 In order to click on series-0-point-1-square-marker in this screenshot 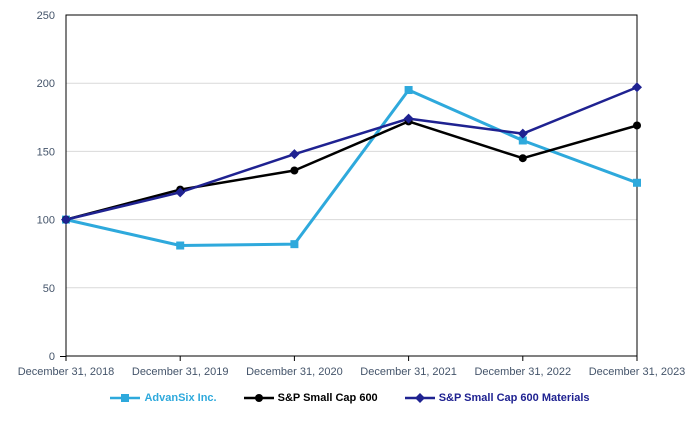, I will do `click(180, 245)`.